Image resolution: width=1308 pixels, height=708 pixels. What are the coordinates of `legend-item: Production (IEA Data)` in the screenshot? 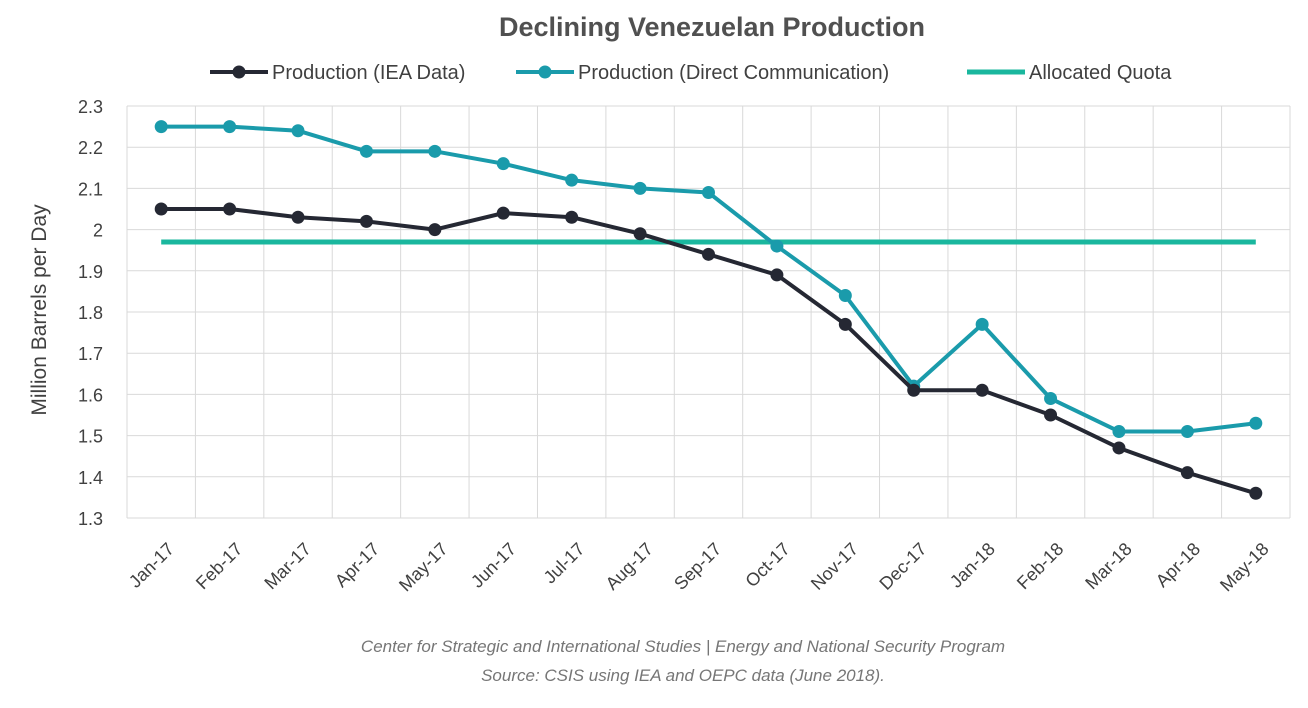 It's located at (337, 73).